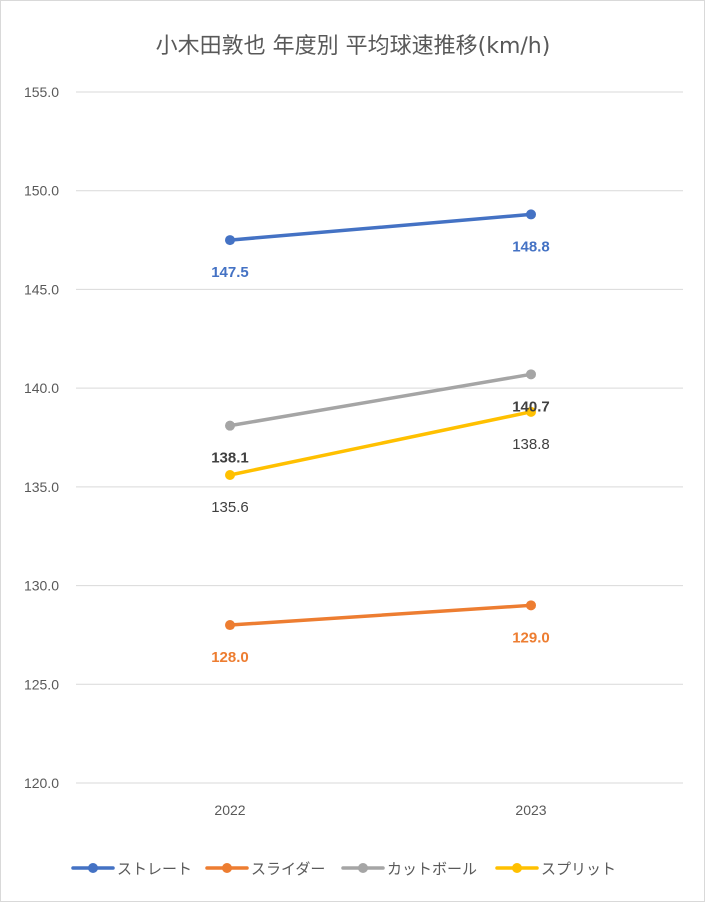 The width and height of the screenshot is (705, 903). I want to click on data-label: 138.8, so click(531, 444).